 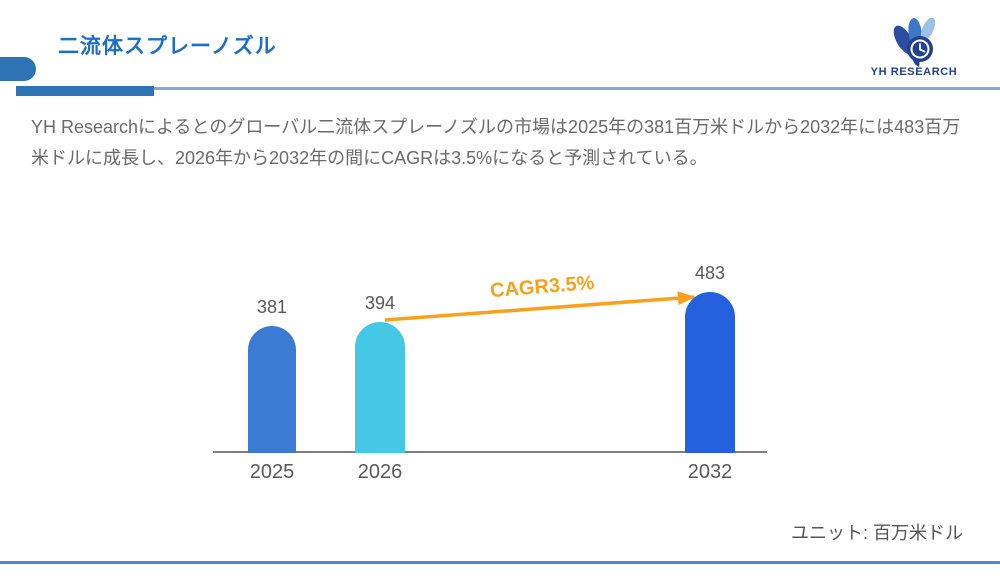 What do you see at coordinates (85, 91) in the screenshot?
I see `header-accent-bar` at bounding box center [85, 91].